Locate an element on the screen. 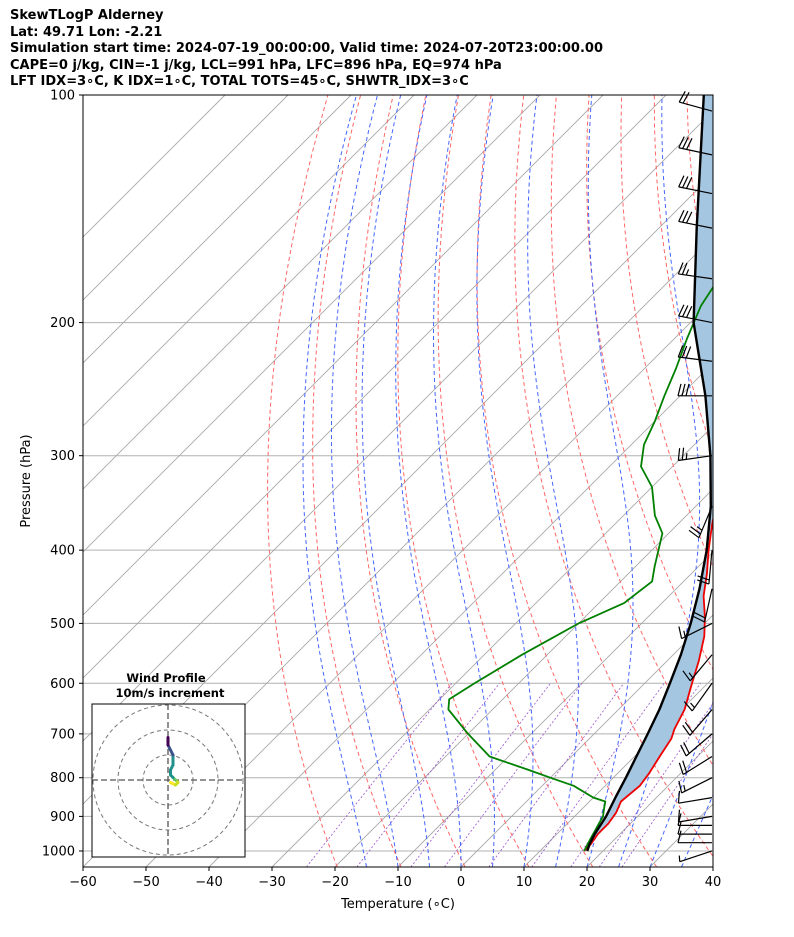  parcel-line is located at coordinates (649, 473).